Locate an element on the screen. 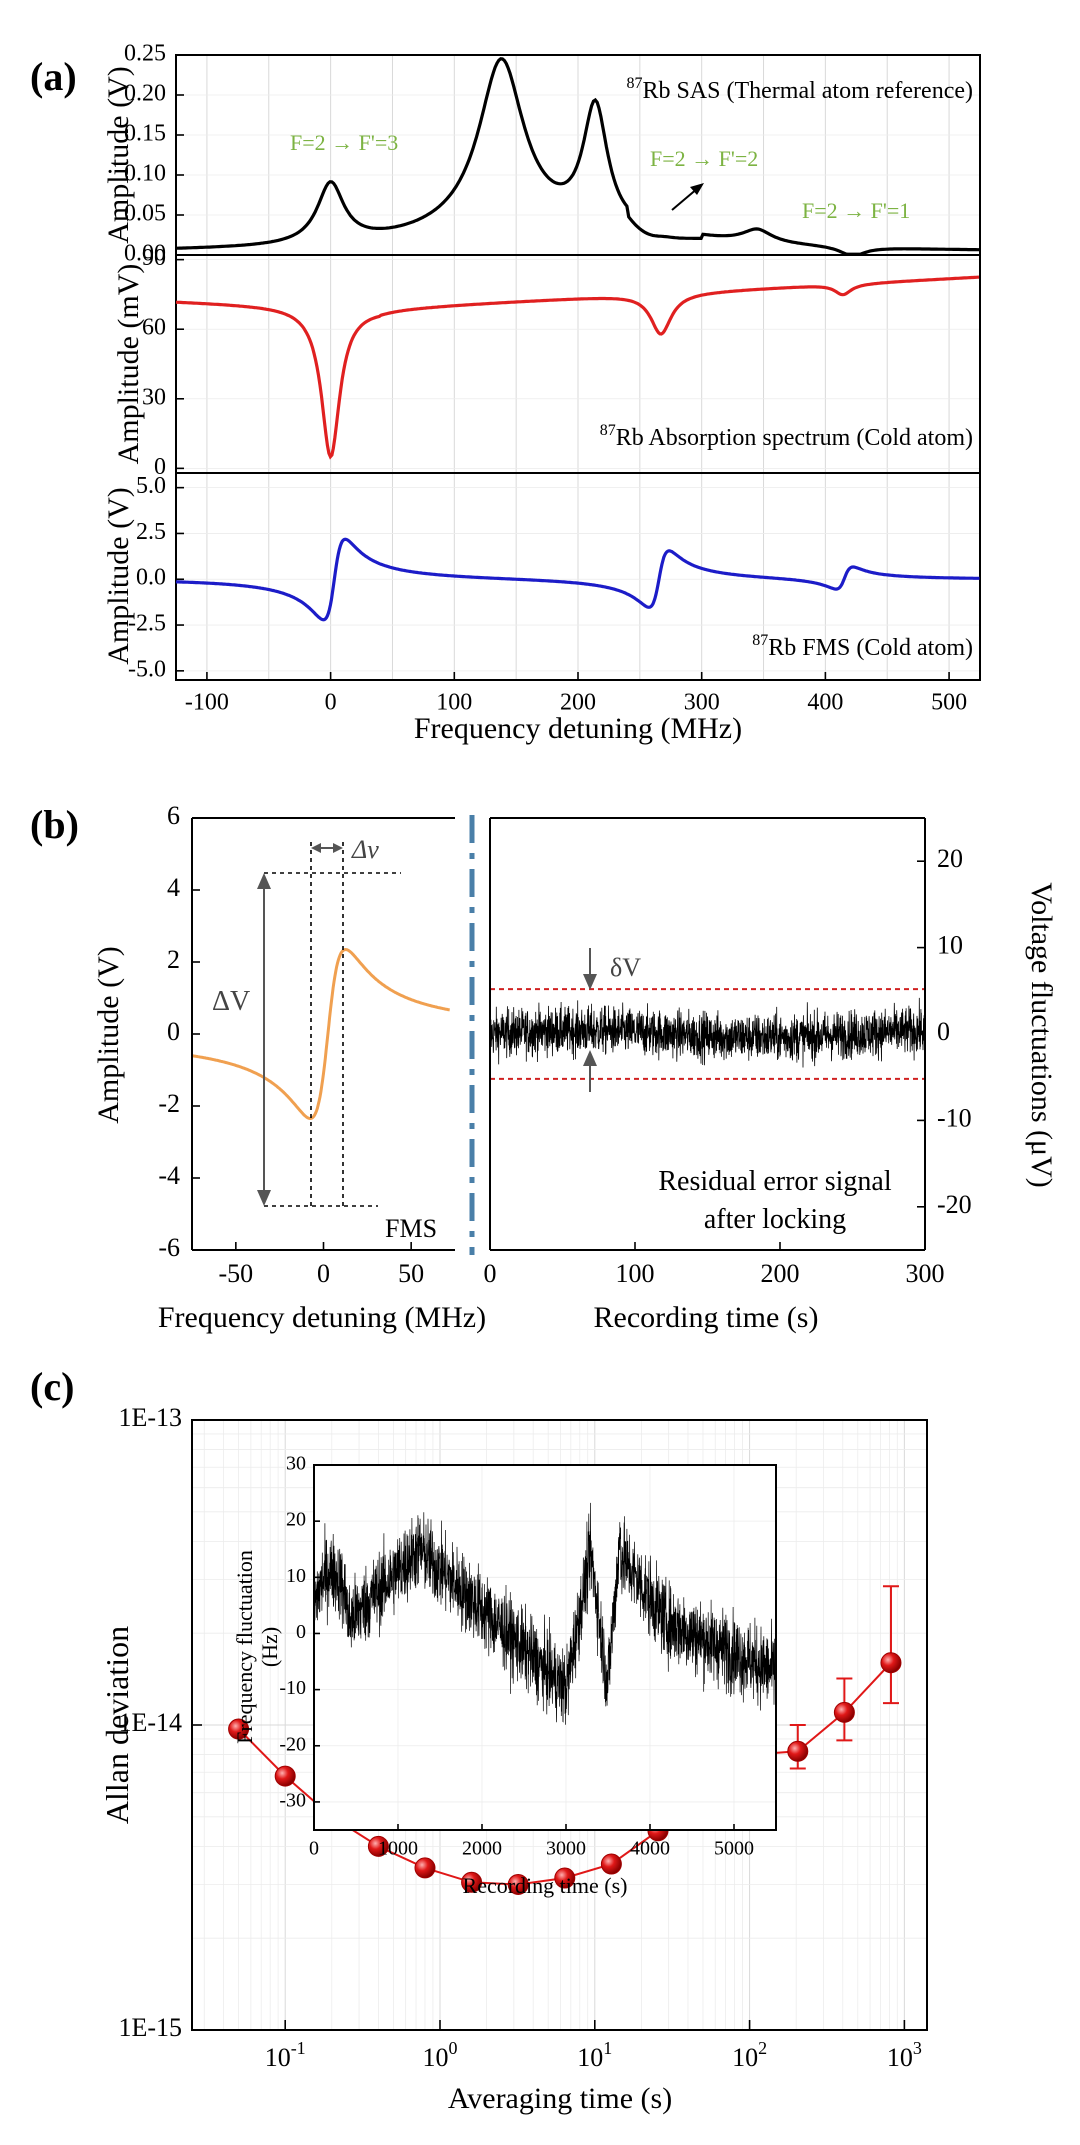 This screenshot has width=1080, height=2145. a2-annotation-sup: 87 is located at coordinates (608, 430).